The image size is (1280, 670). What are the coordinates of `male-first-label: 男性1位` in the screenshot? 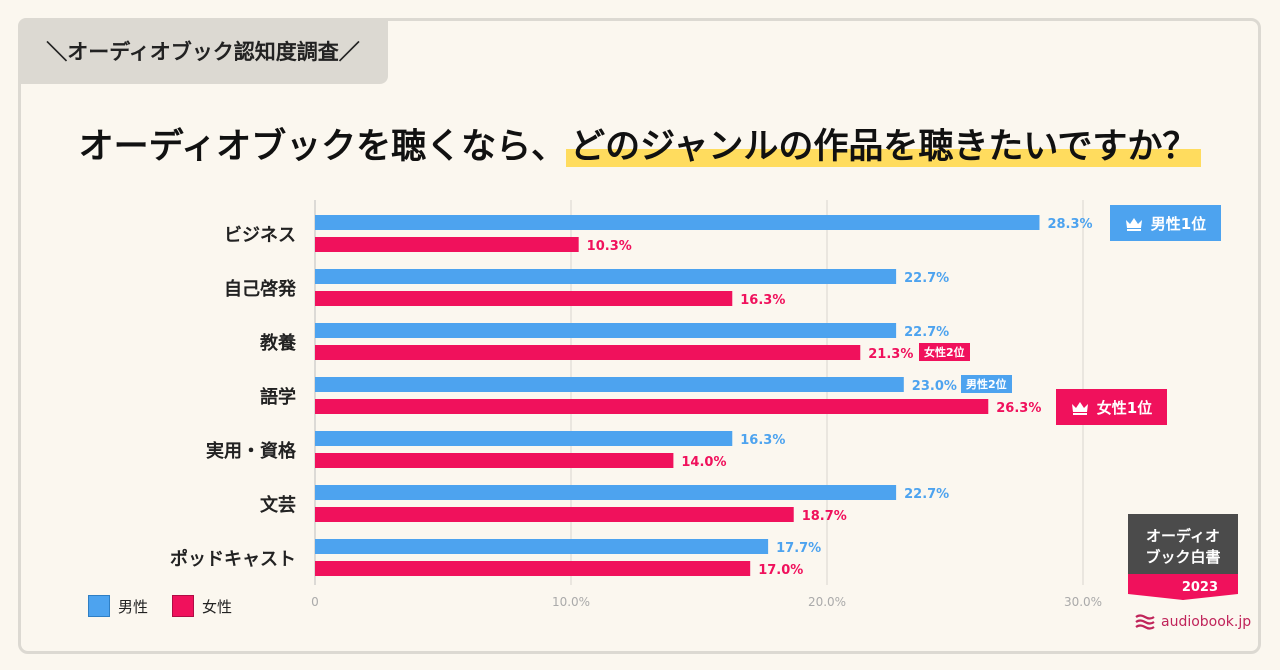 It's located at (1178, 223).